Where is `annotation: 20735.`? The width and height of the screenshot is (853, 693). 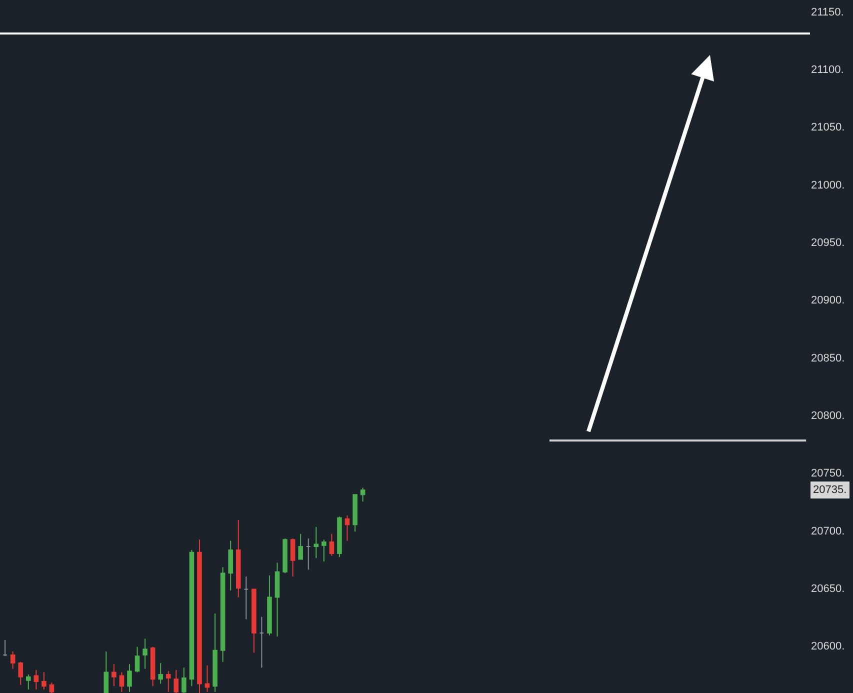
annotation: 20735. is located at coordinates (830, 490).